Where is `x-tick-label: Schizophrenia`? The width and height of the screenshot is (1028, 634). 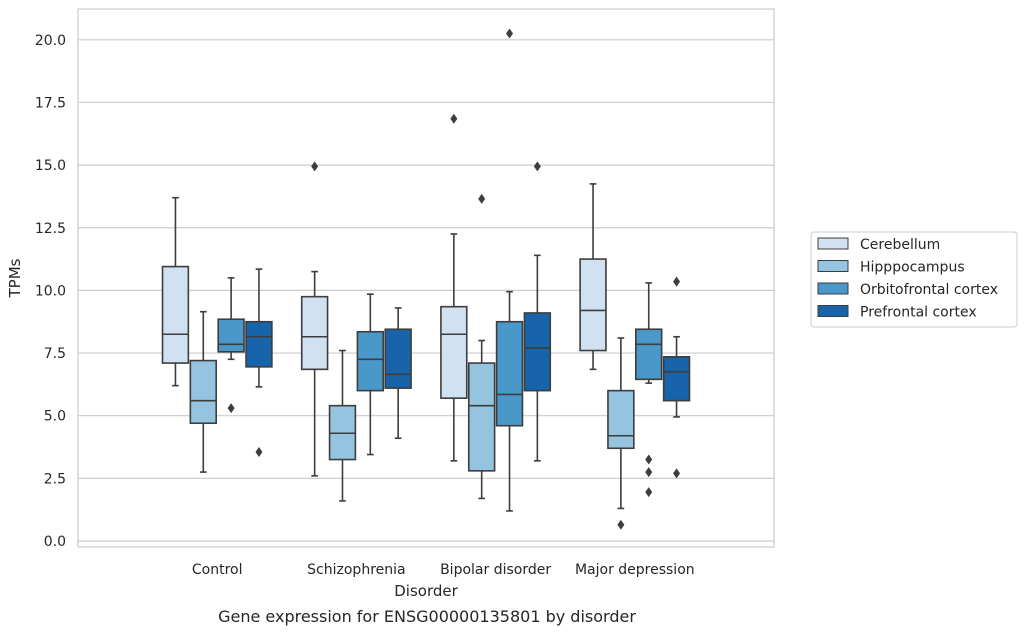
x-tick-label: Schizophrenia is located at coordinates (356, 570).